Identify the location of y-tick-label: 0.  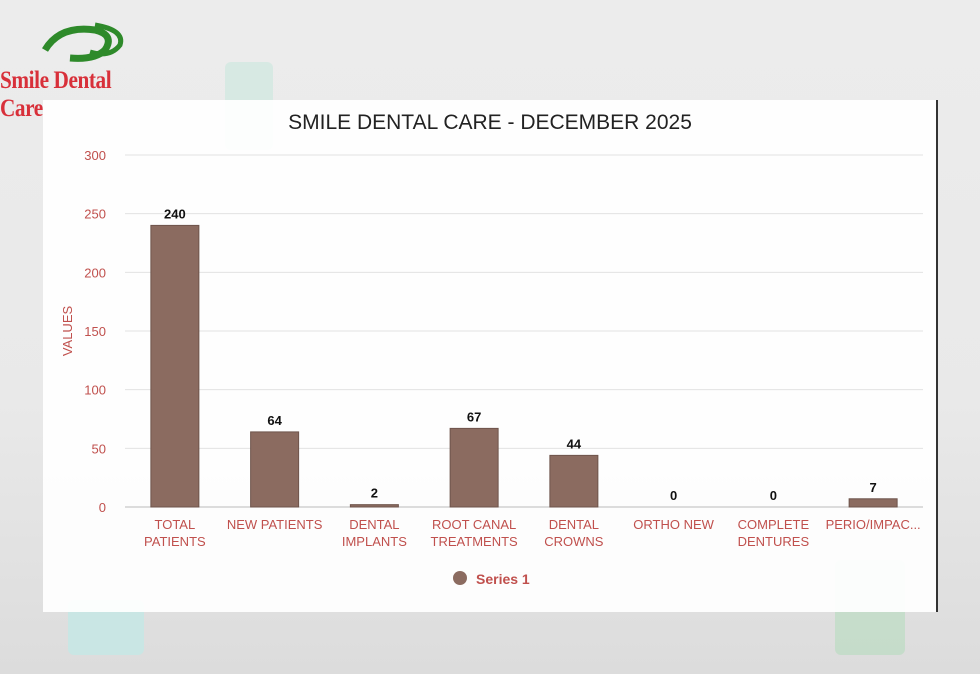
(102, 507).